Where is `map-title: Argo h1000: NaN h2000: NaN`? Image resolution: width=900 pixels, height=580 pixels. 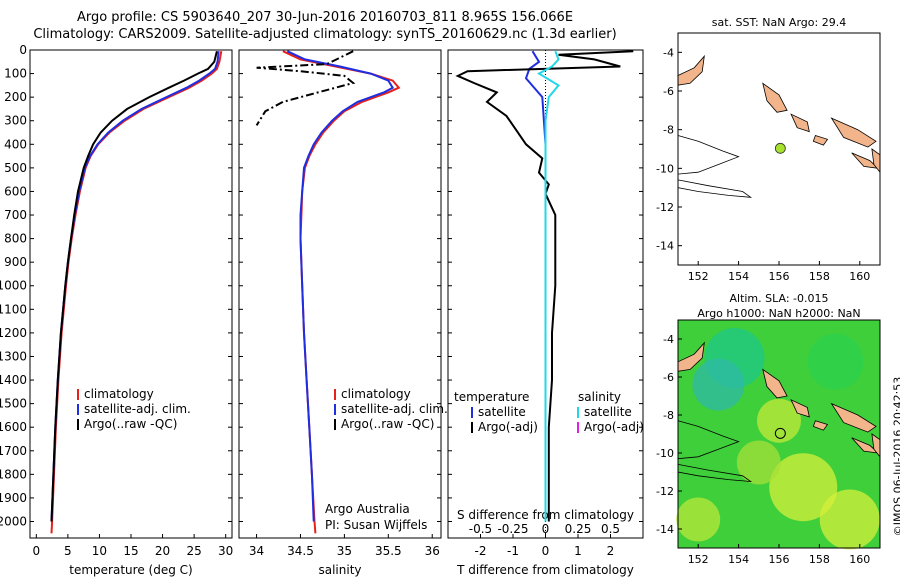 map-title: Argo h1000: NaN h2000: NaN is located at coordinates (778, 313).